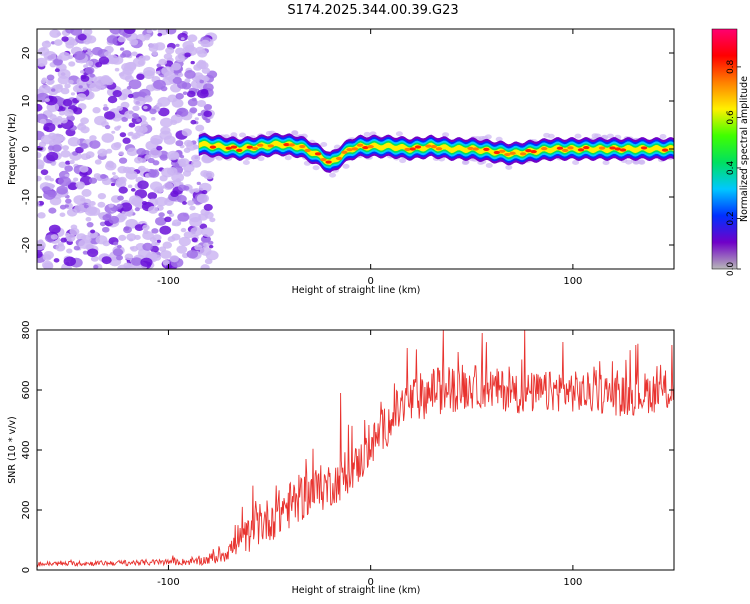  What do you see at coordinates (26, 197) in the screenshot?
I see `spectrogram-ytick-label: -10` at bounding box center [26, 197].